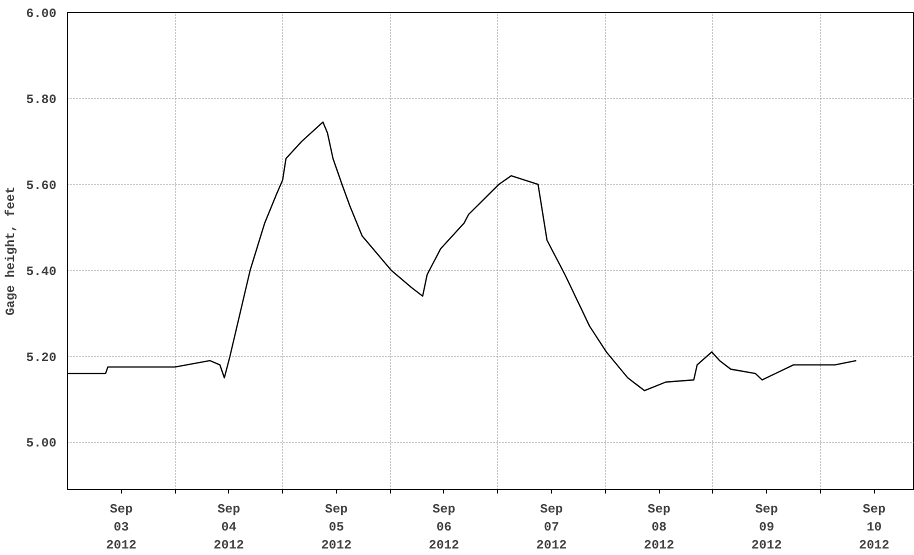 The height and width of the screenshot is (555, 914). What do you see at coordinates (659, 527) in the screenshot?
I see `x-tick-label: Sep 08 2012` at bounding box center [659, 527].